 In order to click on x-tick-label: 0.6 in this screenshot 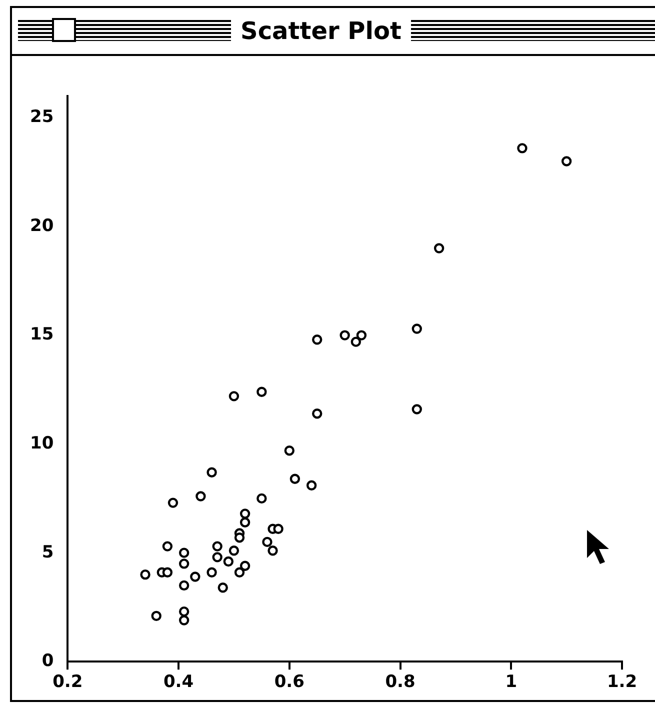, I will do `click(289, 682)`.